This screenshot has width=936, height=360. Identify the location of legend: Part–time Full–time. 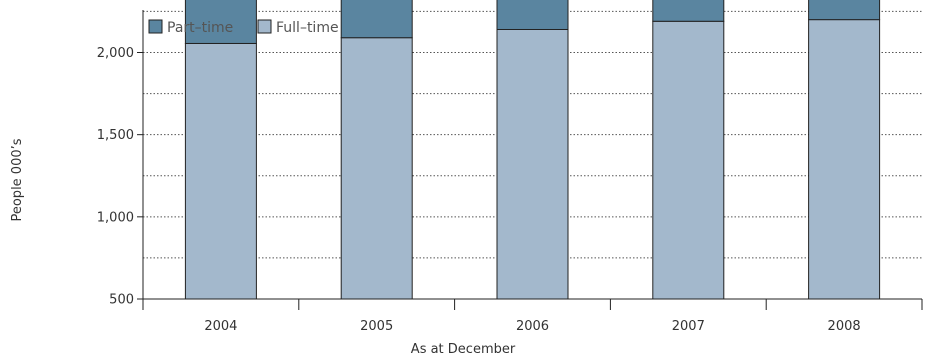
(243, 27).